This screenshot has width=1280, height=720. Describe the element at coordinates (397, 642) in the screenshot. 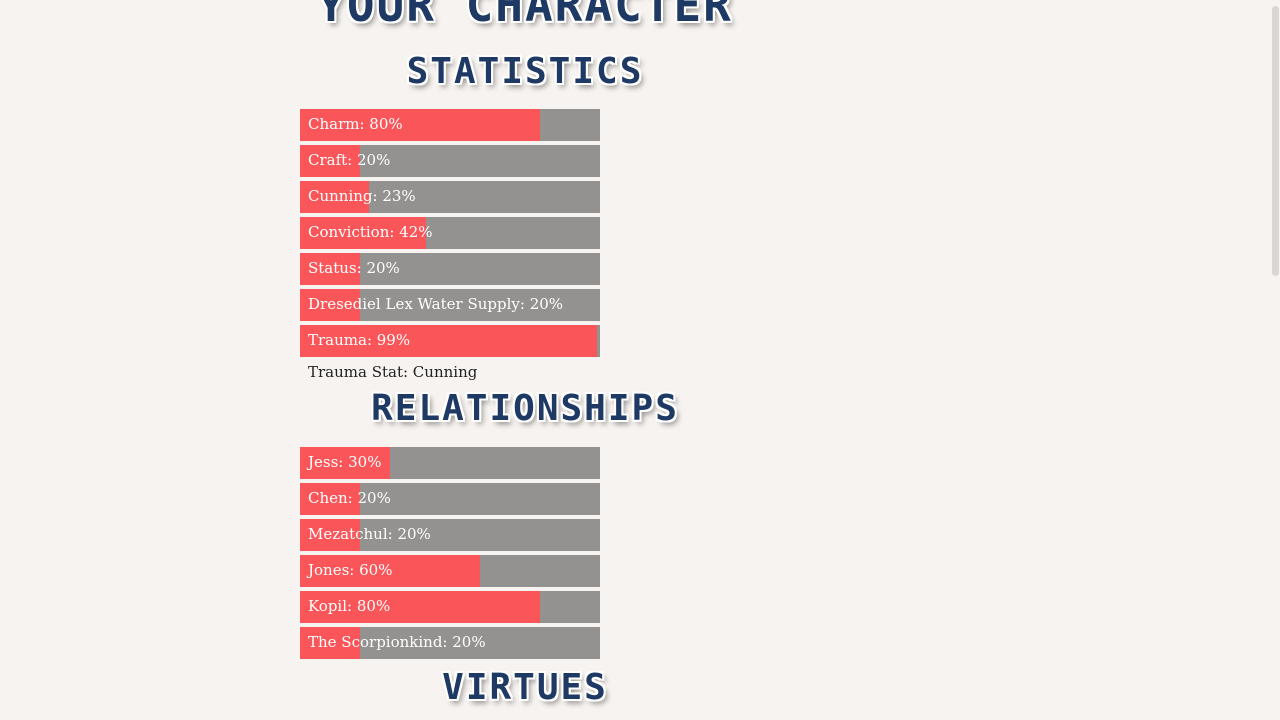

I see `relationship-bar-label: The Scorpionkind: 20%` at that location.